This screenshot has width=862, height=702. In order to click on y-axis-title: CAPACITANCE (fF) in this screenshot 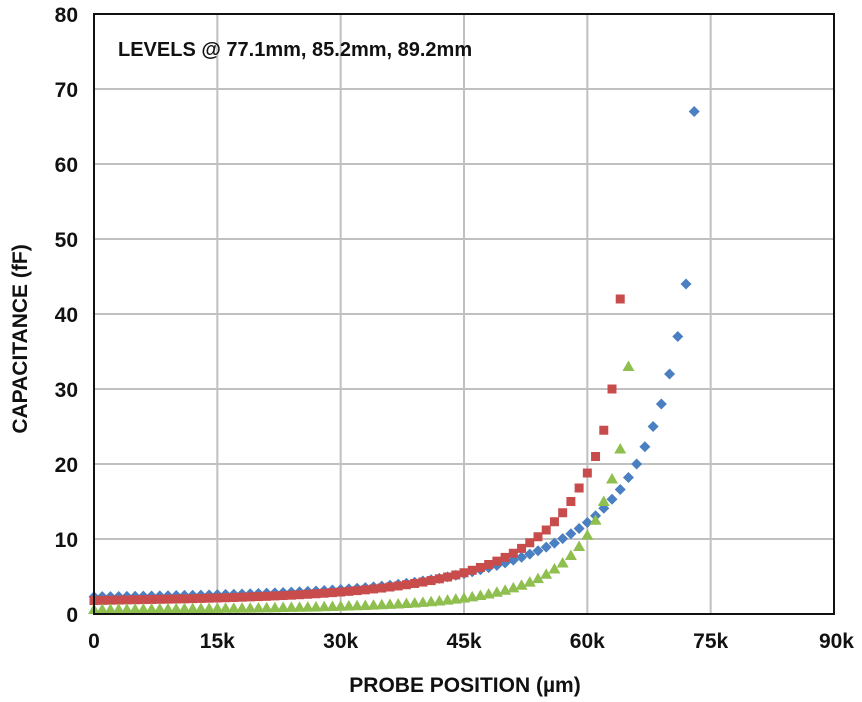, I will do `click(20, 338)`.